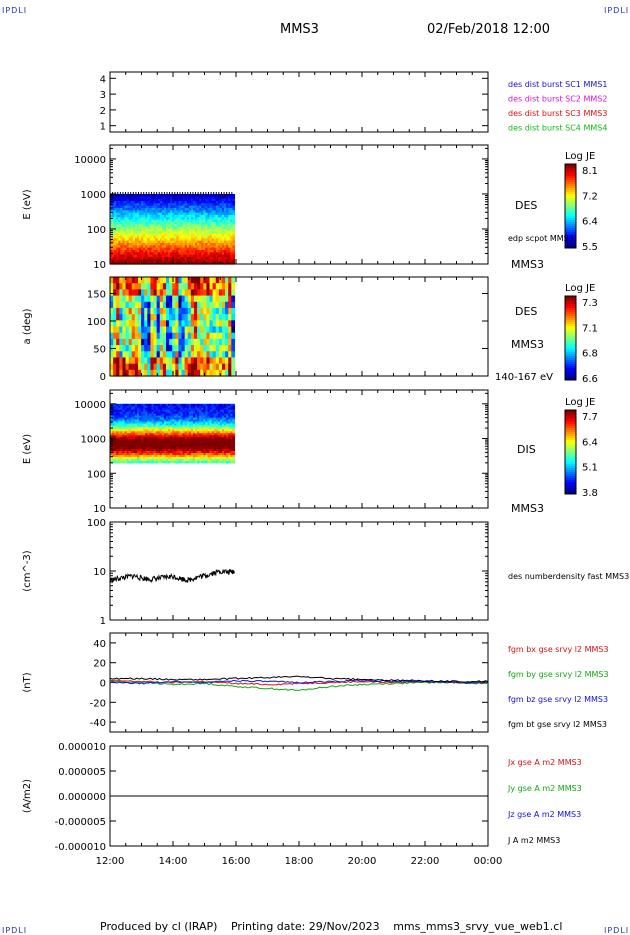  What do you see at coordinates (27, 682) in the screenshot?
I see `y-axis-label-5: (nT)` at bounding box center [27, 682].